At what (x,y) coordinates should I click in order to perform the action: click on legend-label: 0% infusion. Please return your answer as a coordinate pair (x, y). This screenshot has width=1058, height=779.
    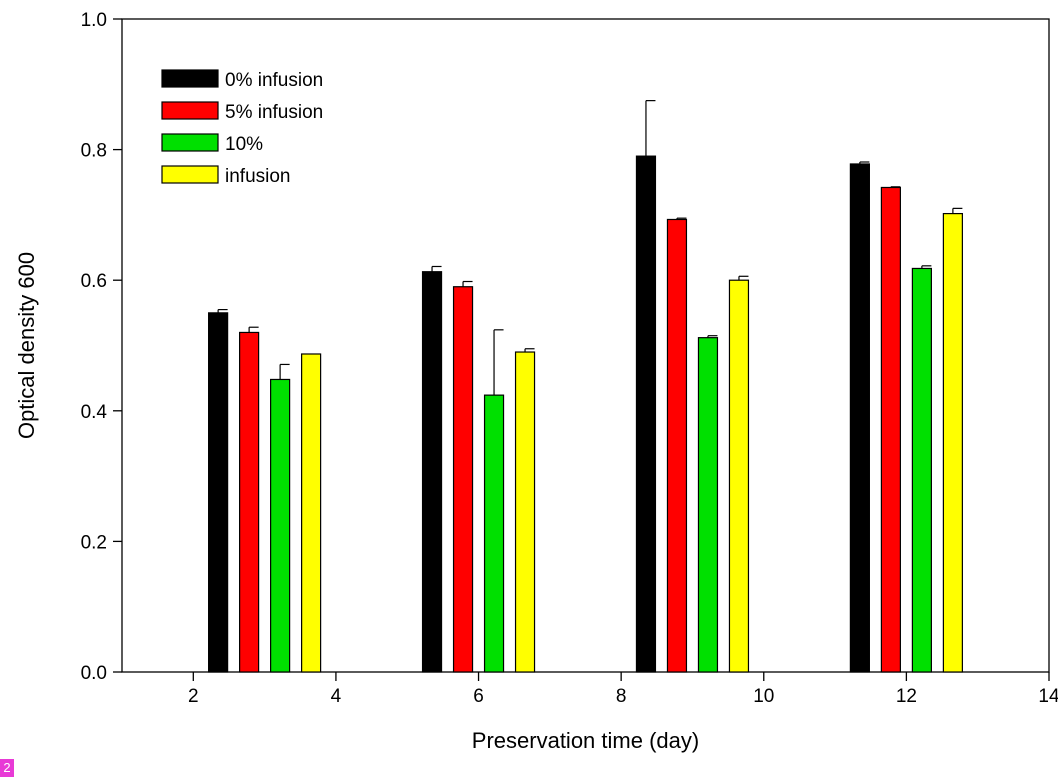
    Looking at the image, I should click on (274, 80).